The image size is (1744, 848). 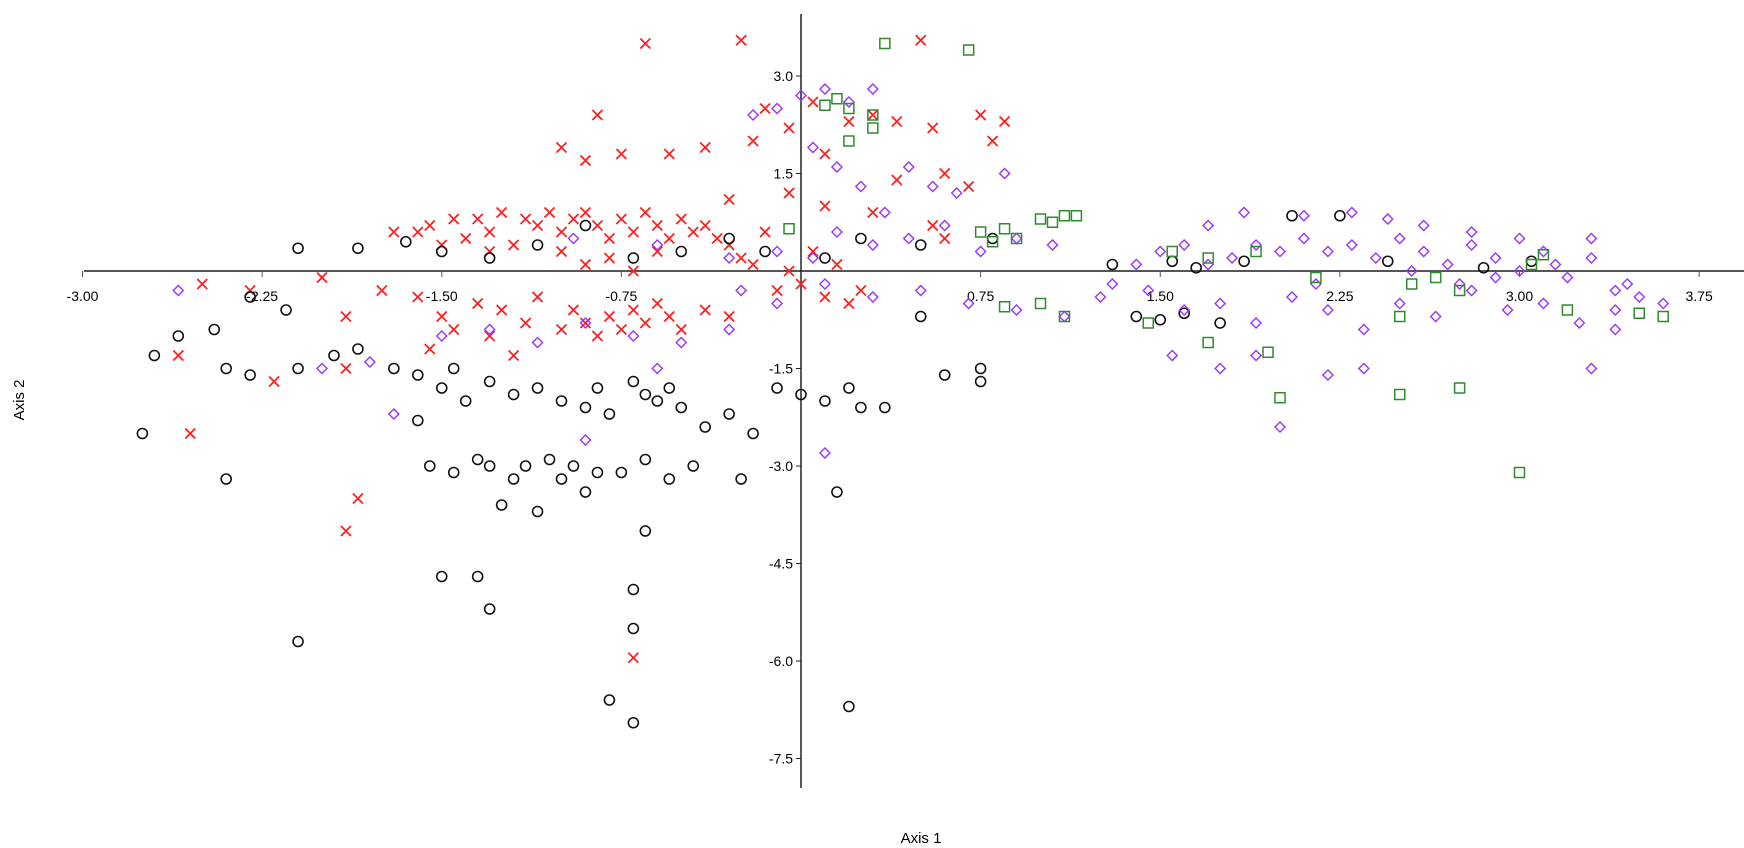 What do you see at coordinates (785, 417) in the screenshot?
I see `y-tick-labels: 3.0 1.5 -1.5 -3.0 -4.5 -6.0 -7.5` at bounding box center [785, 417].